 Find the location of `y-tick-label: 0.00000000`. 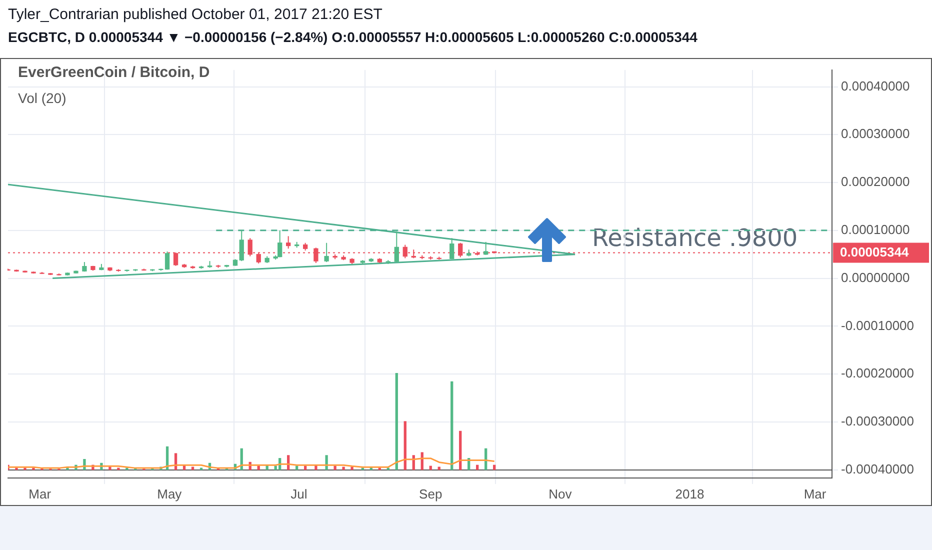

y-tick-label: 0.00000000 is located at coordinates (875, 277).